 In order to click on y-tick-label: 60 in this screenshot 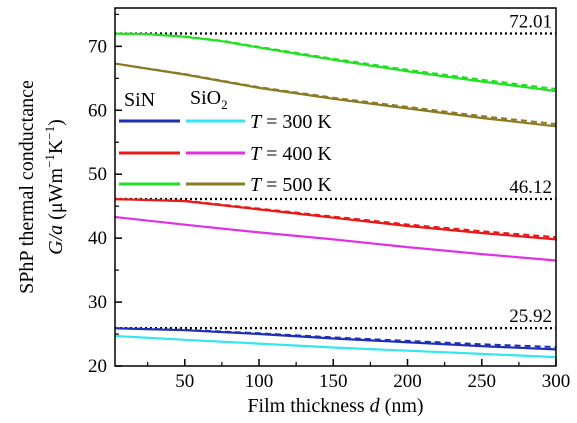, I will do `click(97, 110)`.